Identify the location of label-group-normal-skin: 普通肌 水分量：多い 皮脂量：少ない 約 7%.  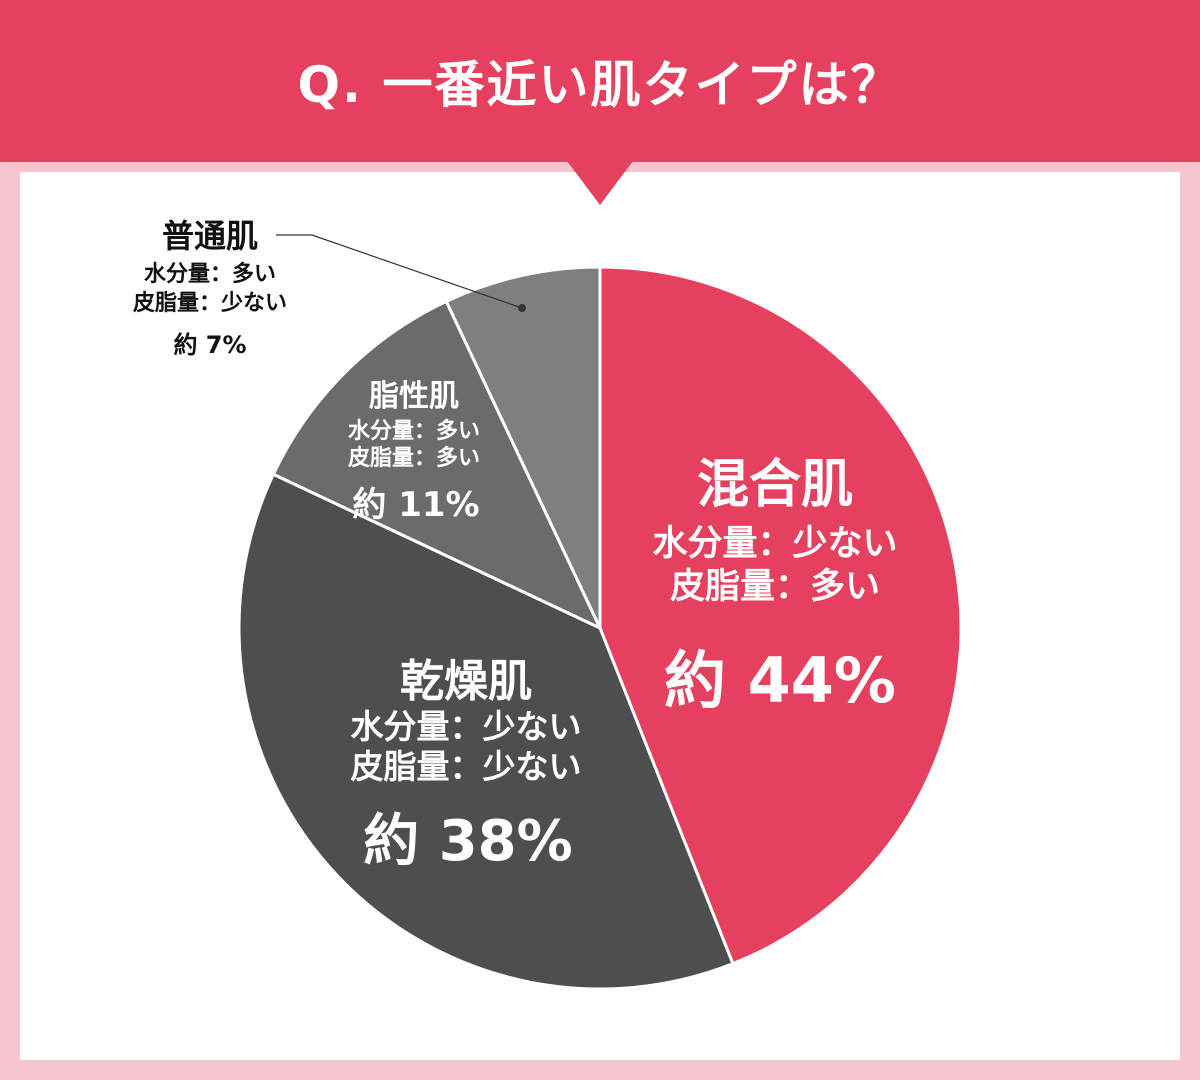
(210, 288).